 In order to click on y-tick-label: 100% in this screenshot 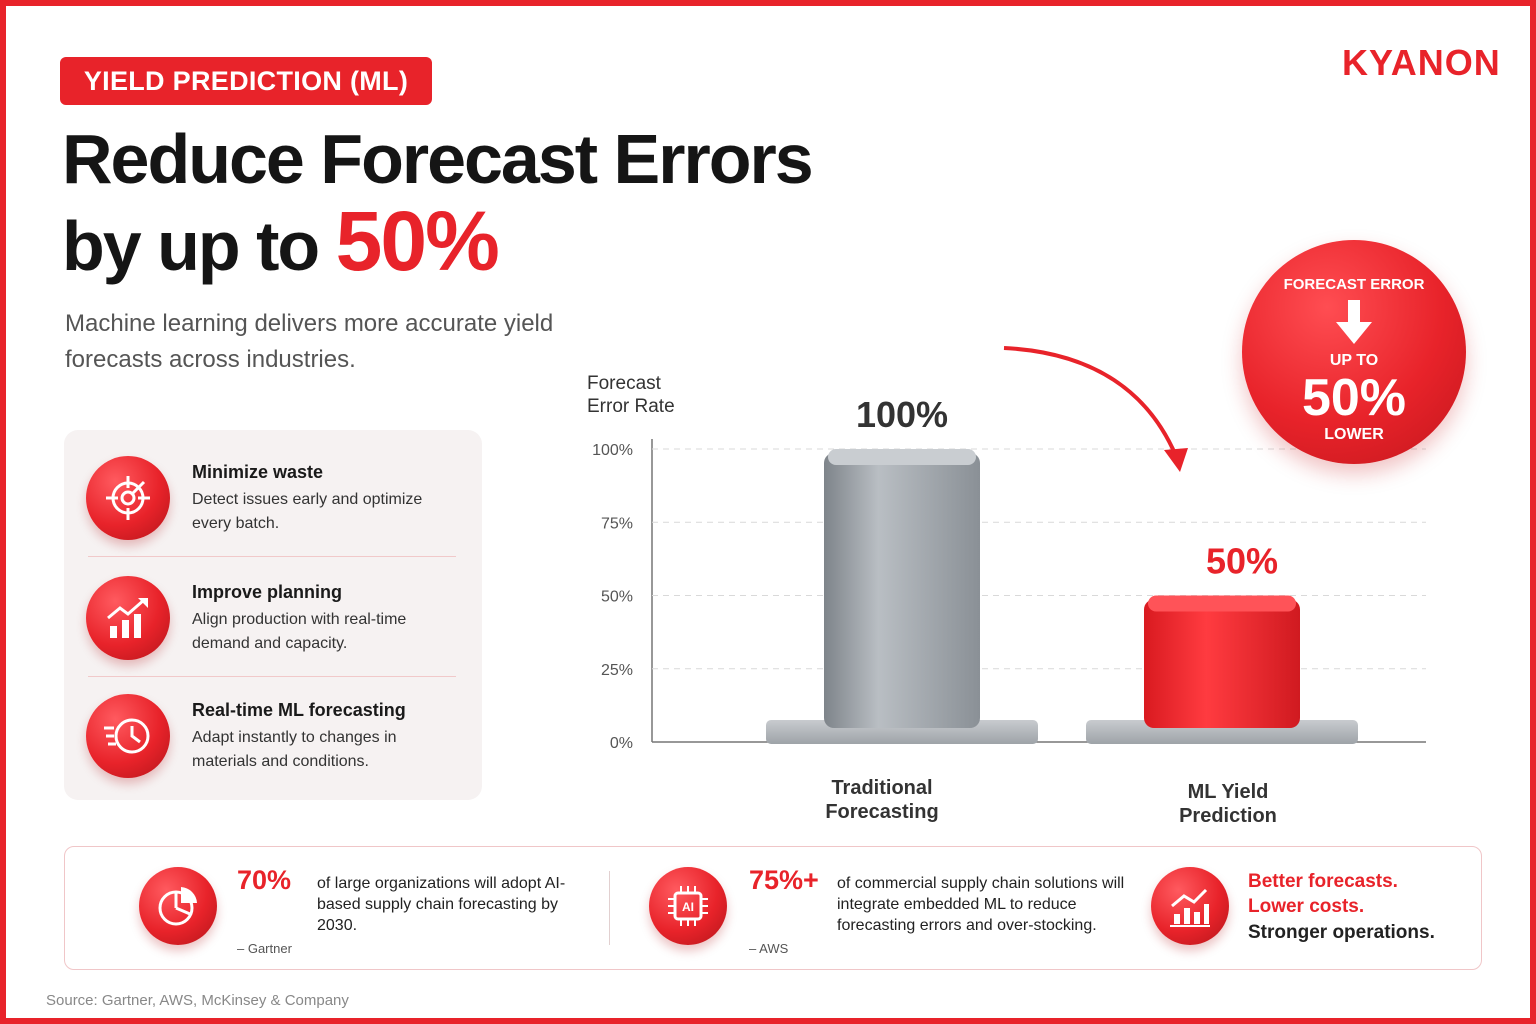, I will do `click(612, 450)`.